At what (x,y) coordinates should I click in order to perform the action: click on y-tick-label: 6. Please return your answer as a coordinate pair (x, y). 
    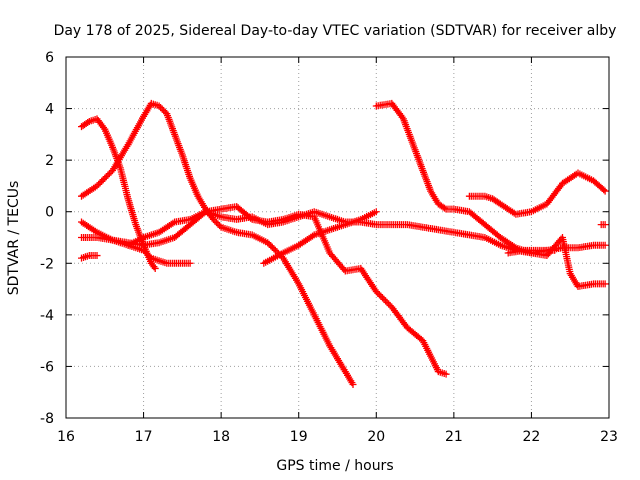
    Looking at the image, I should click on (49, 58).